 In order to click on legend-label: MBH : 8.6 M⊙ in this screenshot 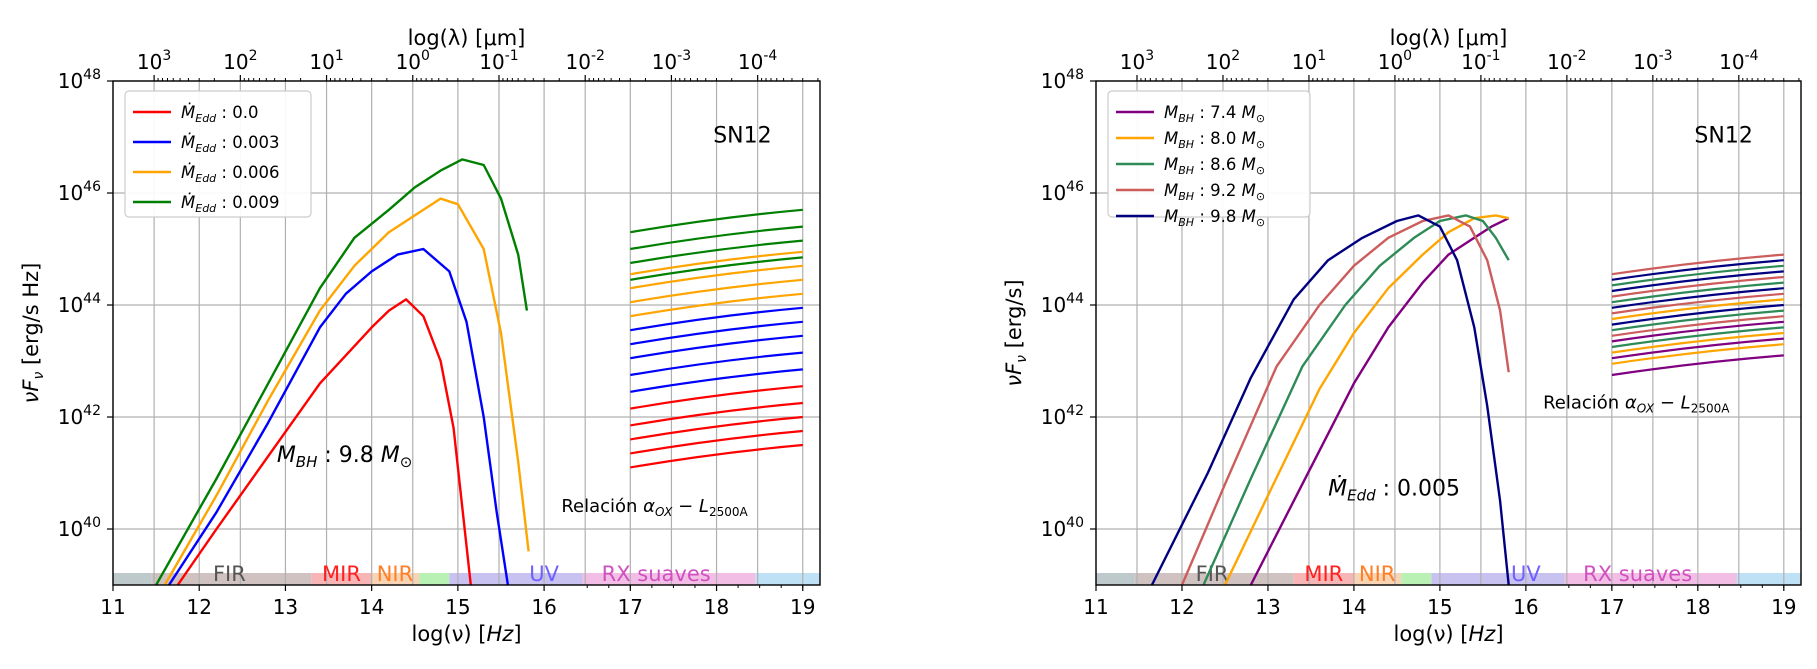, I will do `click(1214, 166)`.